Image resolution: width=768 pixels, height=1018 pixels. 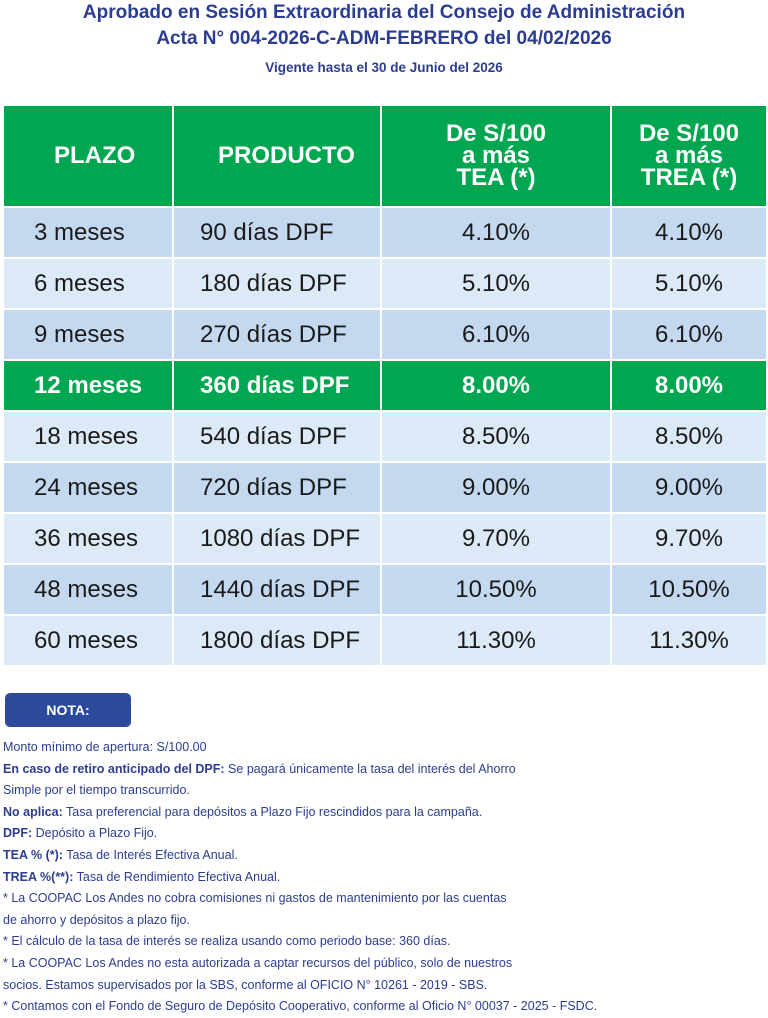 I want to click on tea-cell: 6.10%, so click(x=496, y=334).